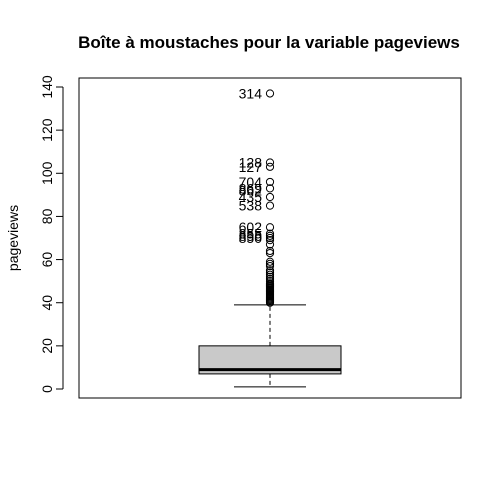 This screenshot has height=497, width=501. I want to click on y-tick-label: 120, so click(47, 130).